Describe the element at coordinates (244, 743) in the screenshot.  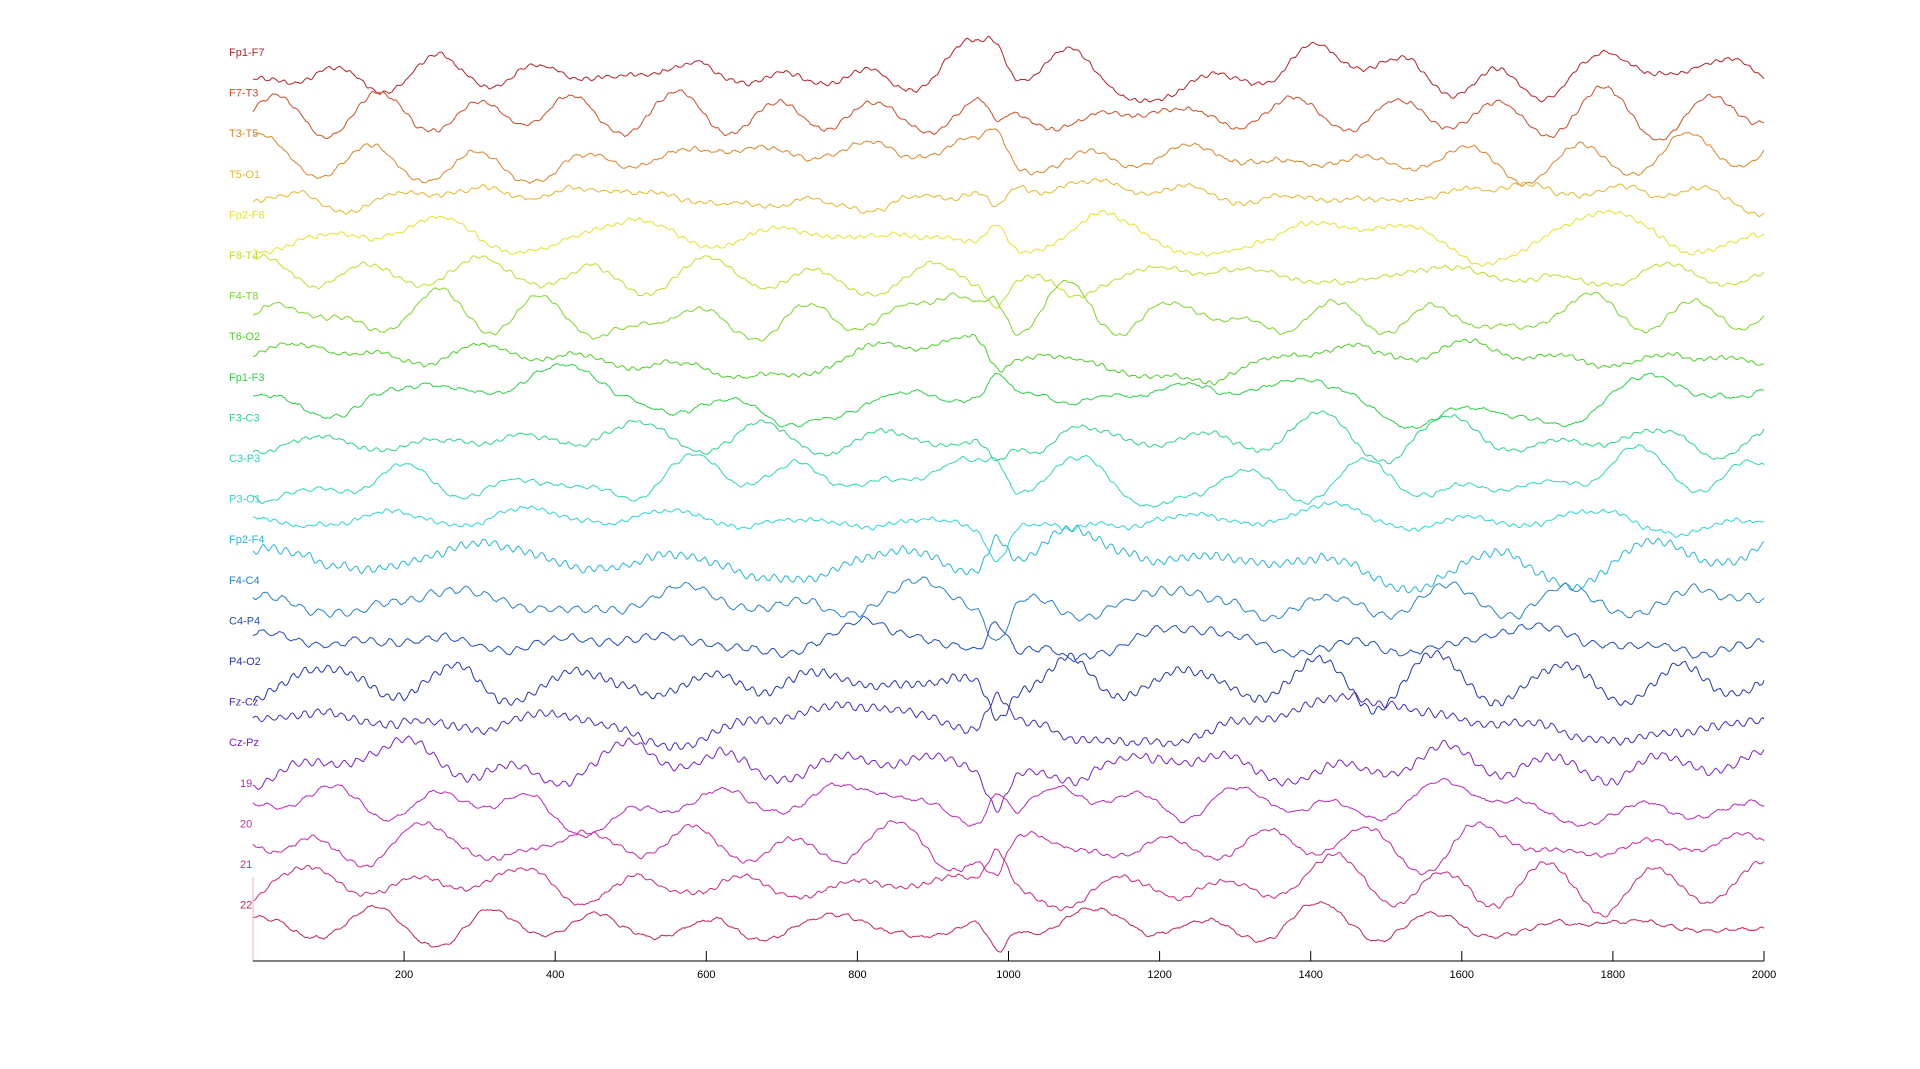
I see `channel-label: Cz-Pz` at that location.